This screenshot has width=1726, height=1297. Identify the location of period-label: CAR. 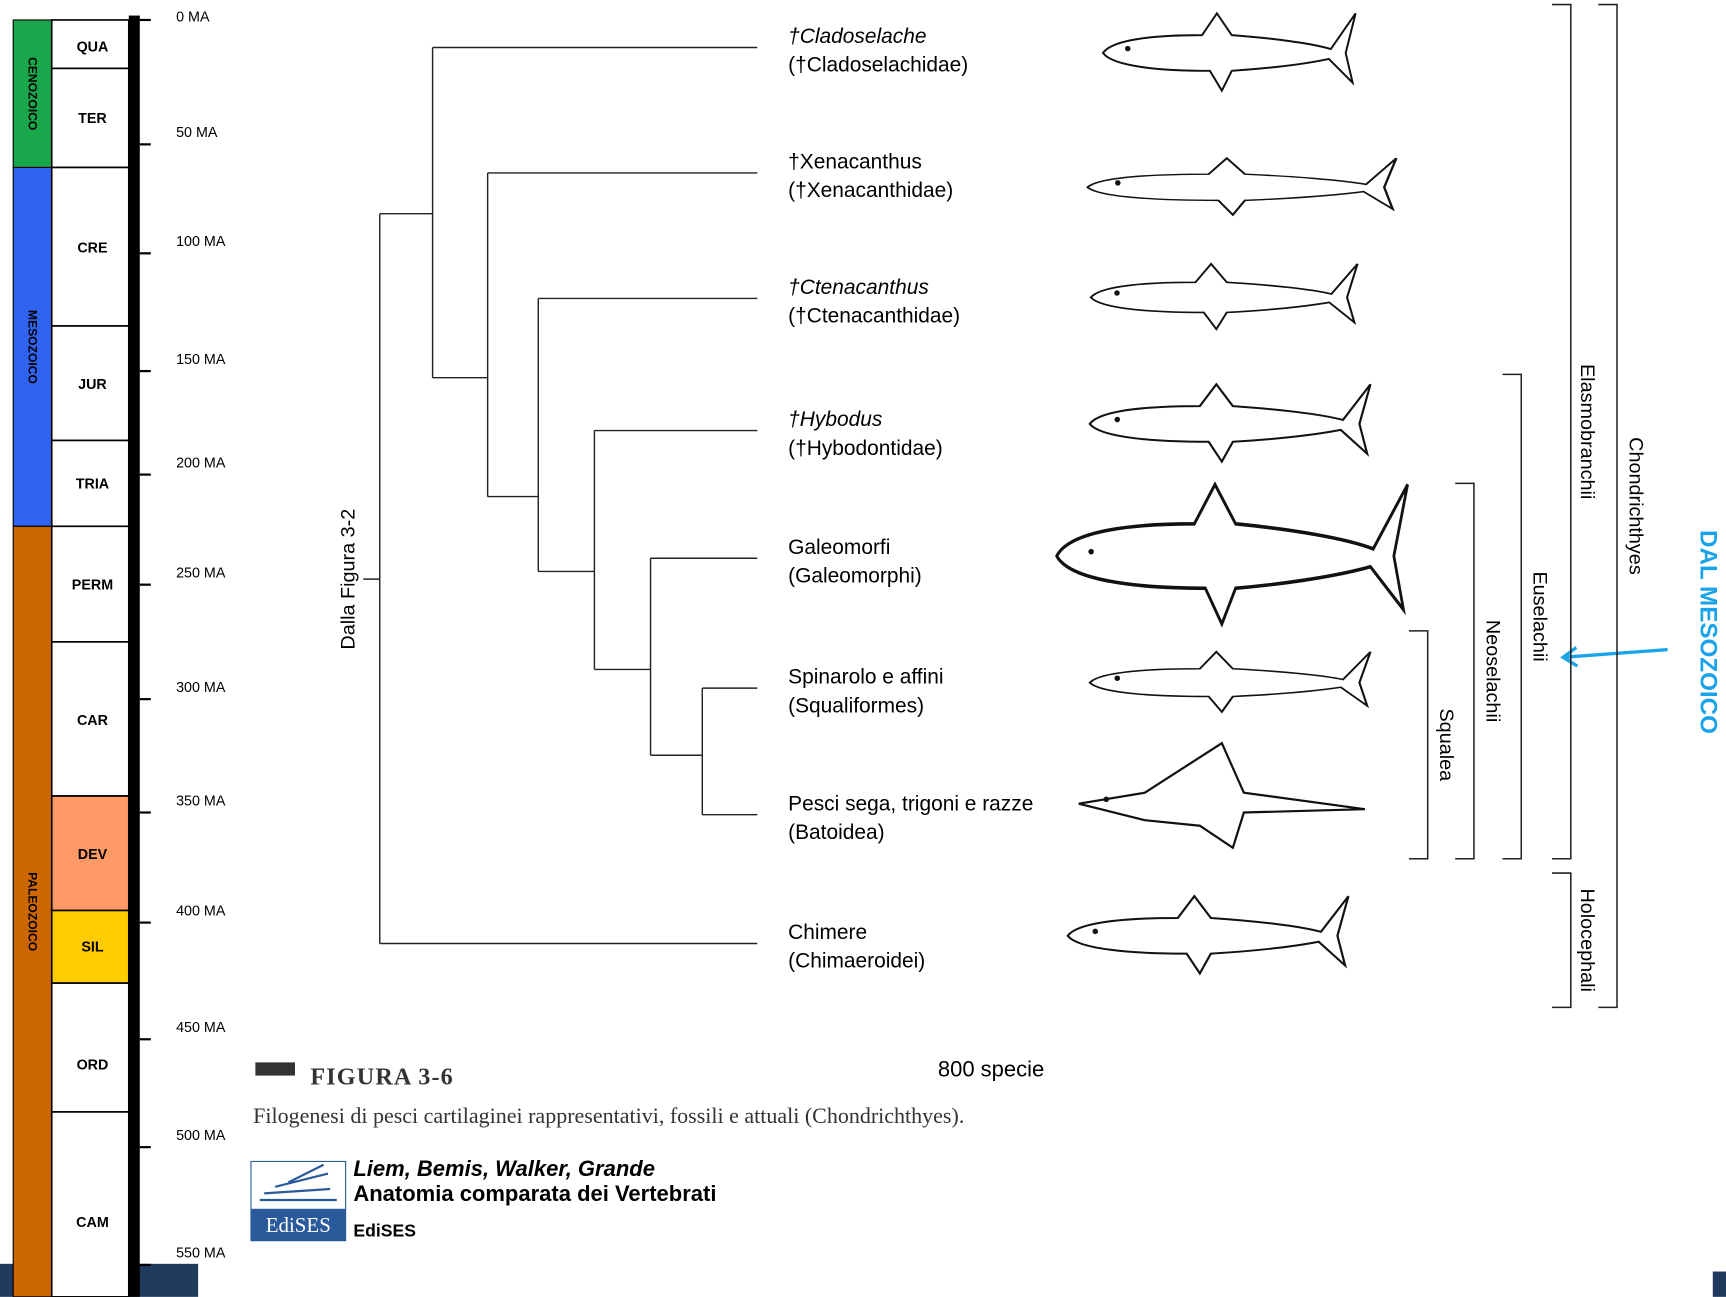
(93, 721).